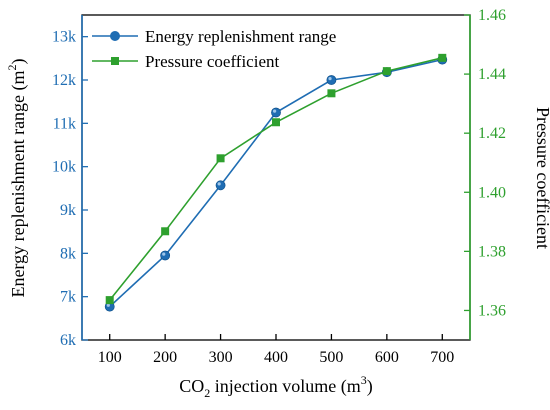  What do you see at coordinates (115, 61) in the screenshot?
I see `legend-marker-pressure` at bounding box center [115, 61].